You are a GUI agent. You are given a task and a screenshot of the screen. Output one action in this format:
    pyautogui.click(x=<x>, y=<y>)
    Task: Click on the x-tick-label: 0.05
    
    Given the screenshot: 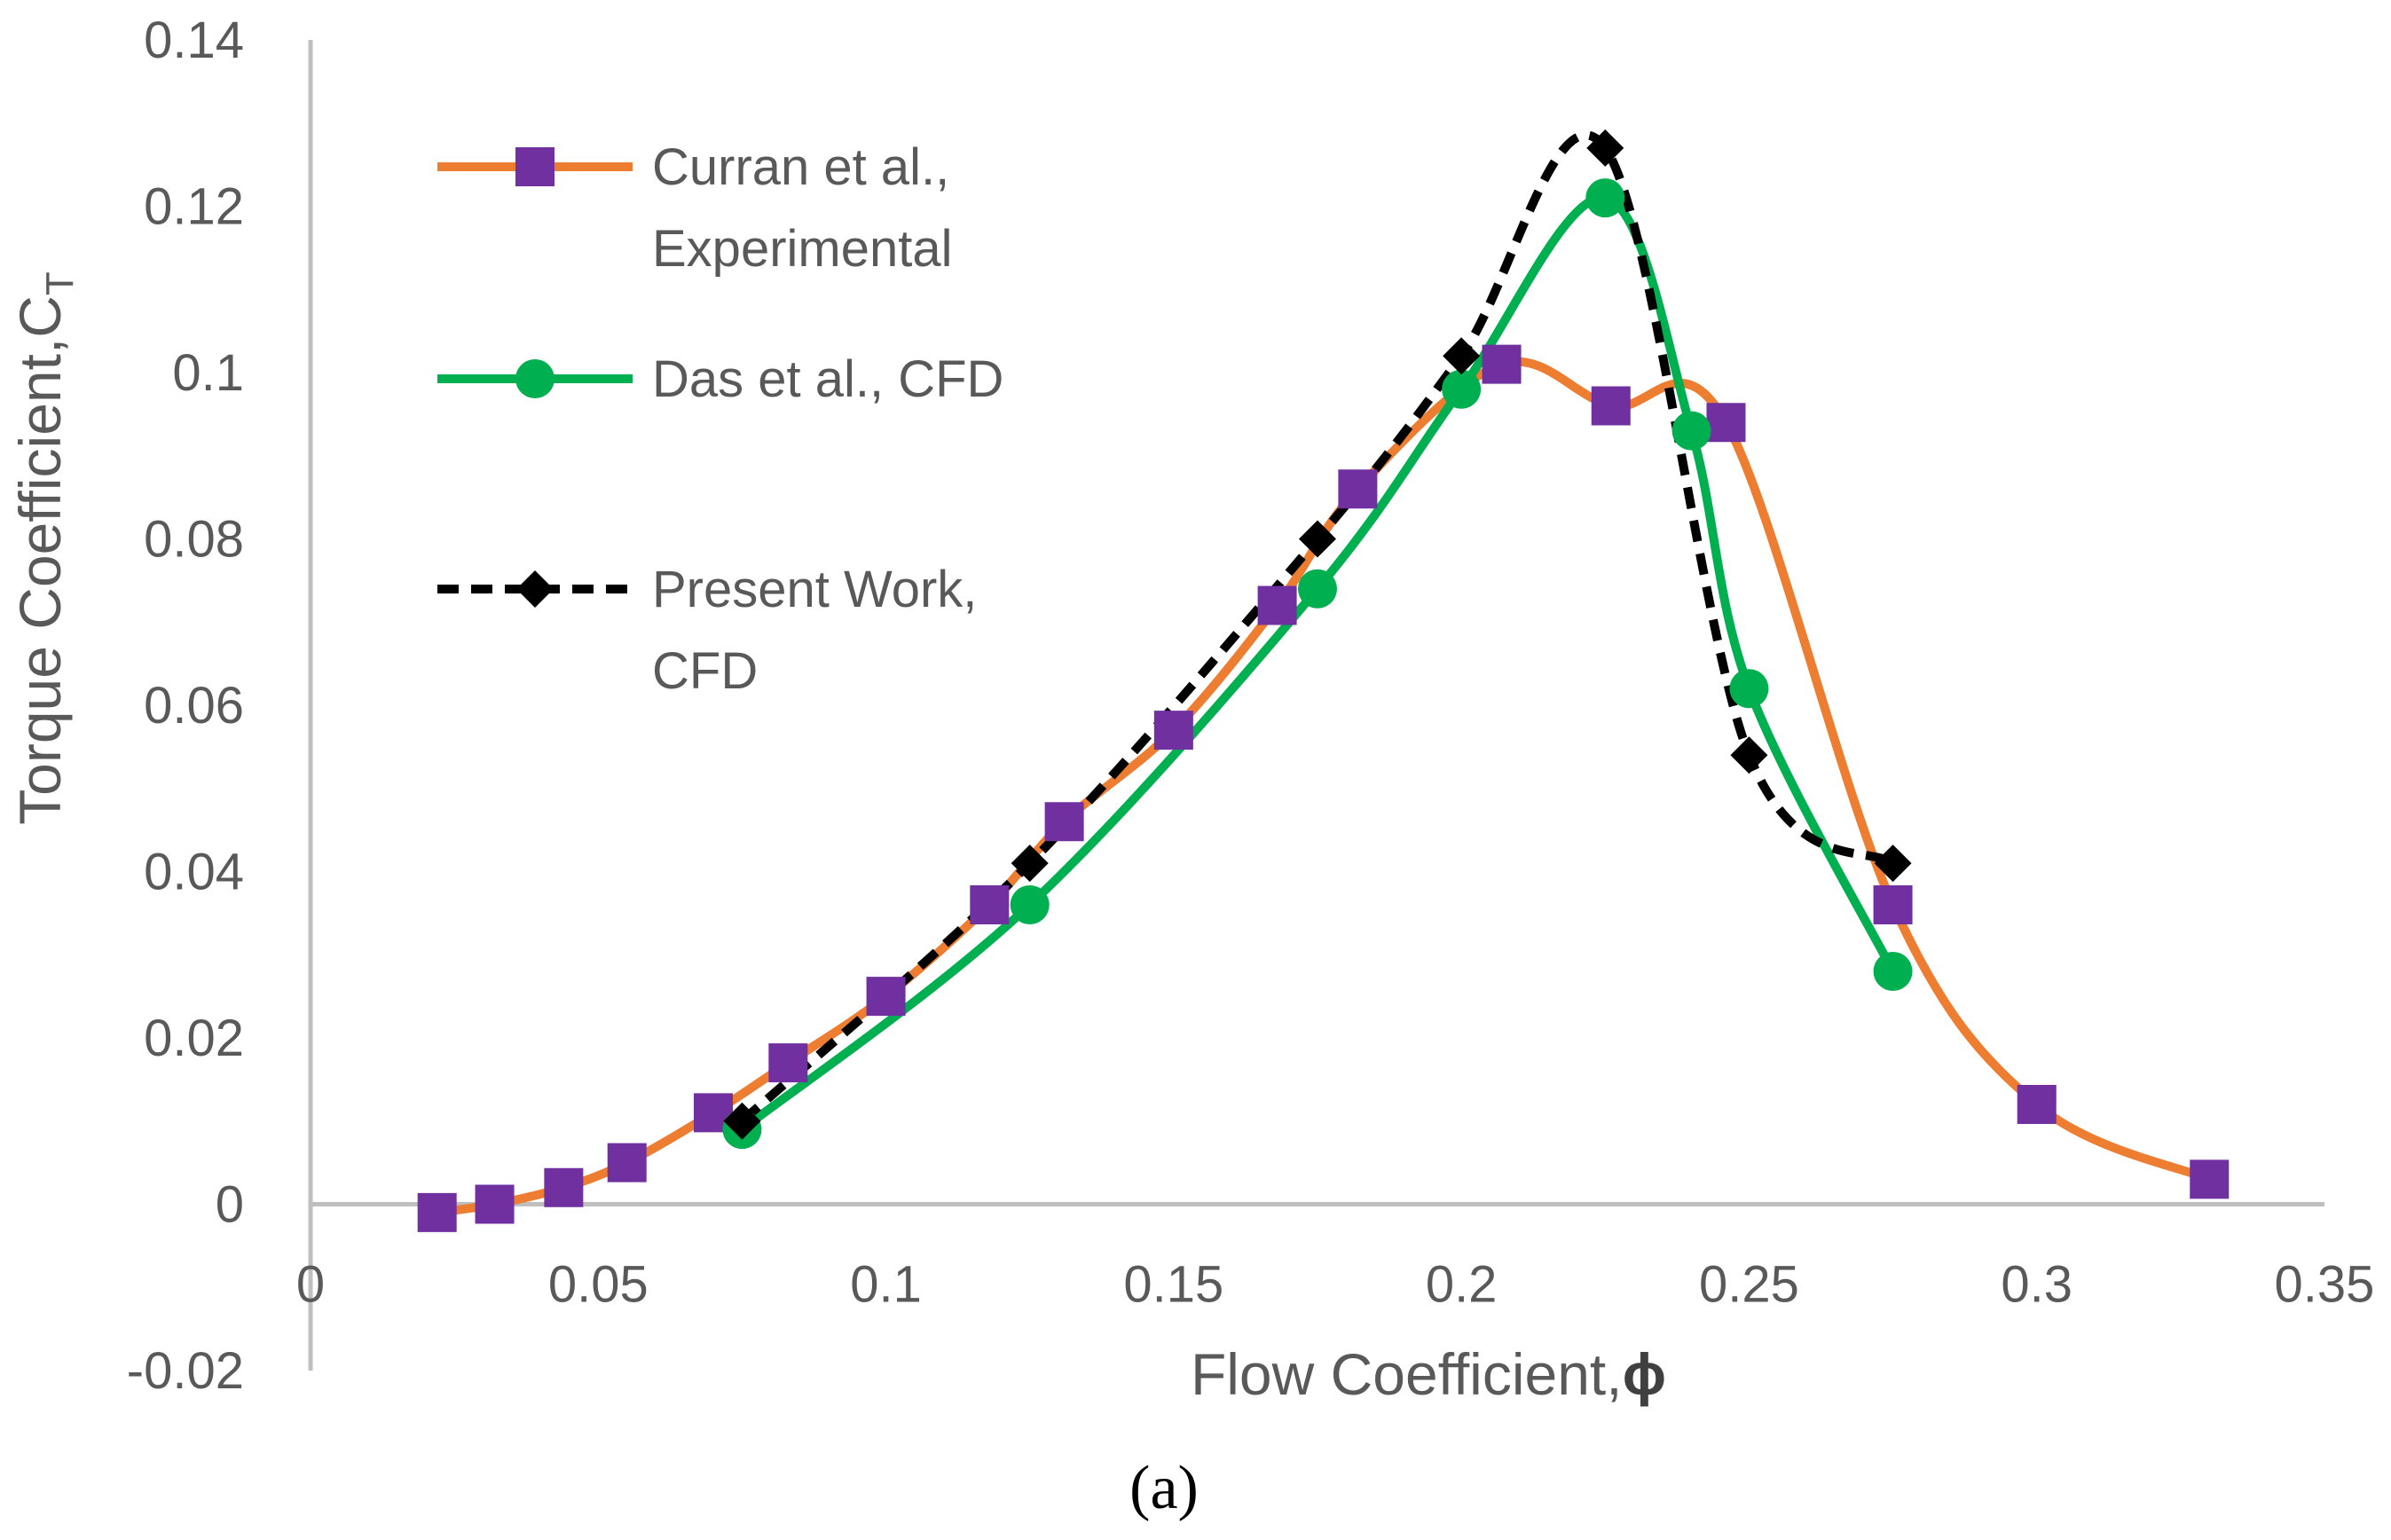 What is the action you would take?
    pyautogui.click(x=598, y=1285)
    